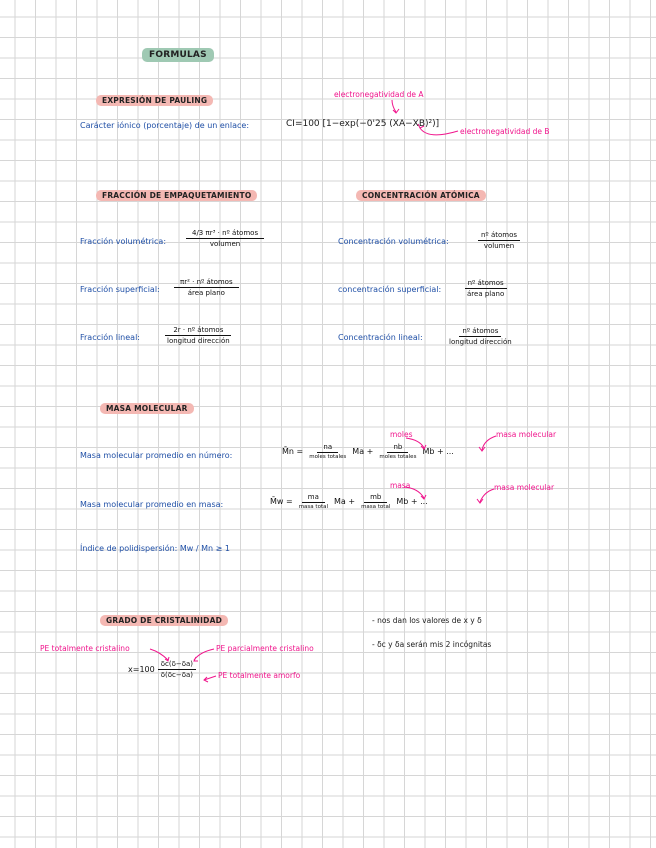 The height and width of the screenshot is (848, 656). I want to click on fraccion-lineal-fraction: 2r · nº átomos longitud dirección, so click(198, 335).